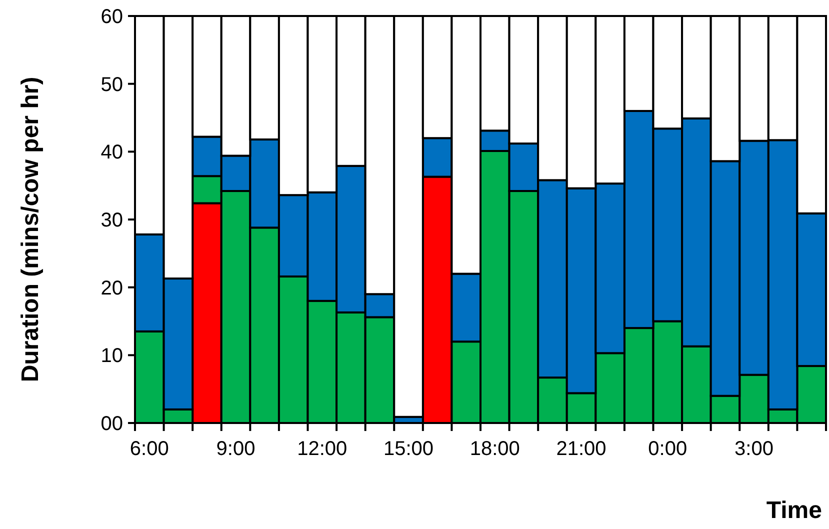  What do you see at coordinates (408, 449) in the screenshot?
I see `x-tick-label: 15:00` at bounding box center [408, 449].